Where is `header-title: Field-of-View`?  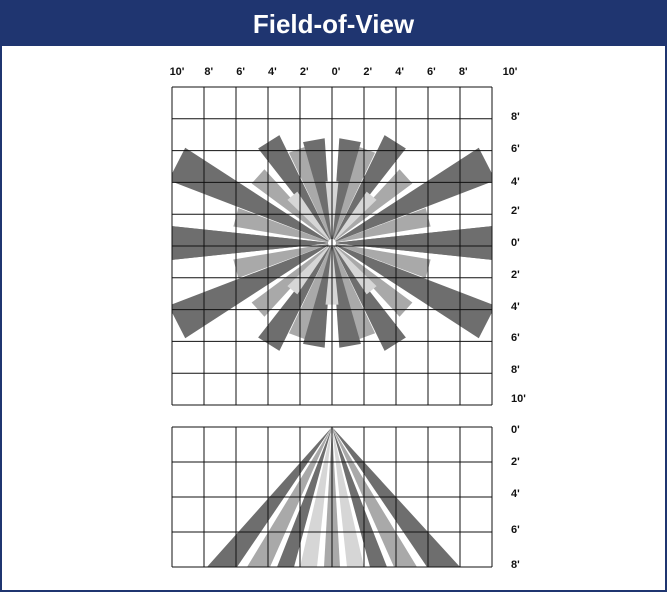 header-title: Field-of-View is located at coordinates (333, 24).